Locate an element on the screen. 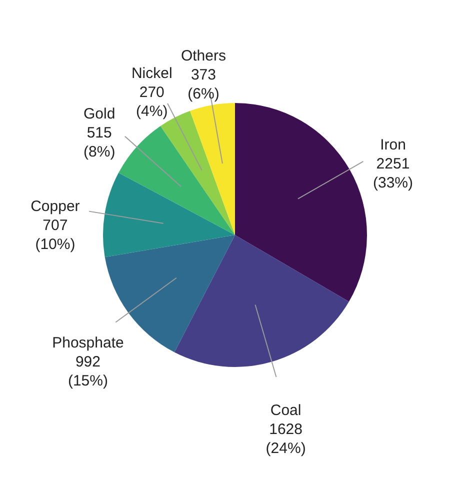 The image size is (454, 484). slice-label: Coal is located at coordinates (286, 410).